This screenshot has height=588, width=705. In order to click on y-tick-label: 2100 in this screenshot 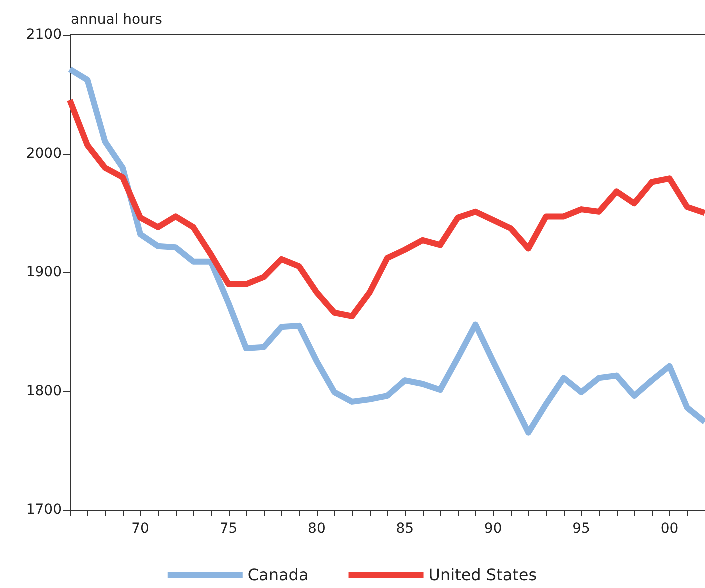, I will do `click(44, 35)`.